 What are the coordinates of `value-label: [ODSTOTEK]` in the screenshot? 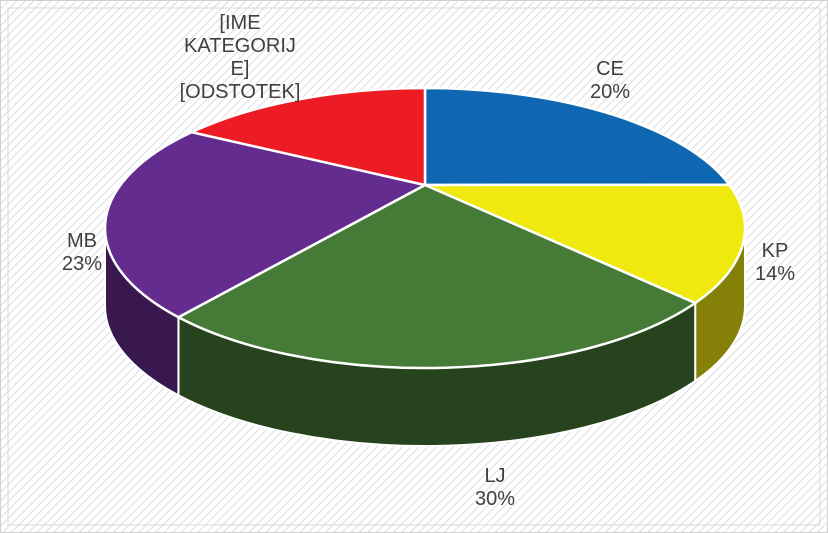 It's located at (240, 92).